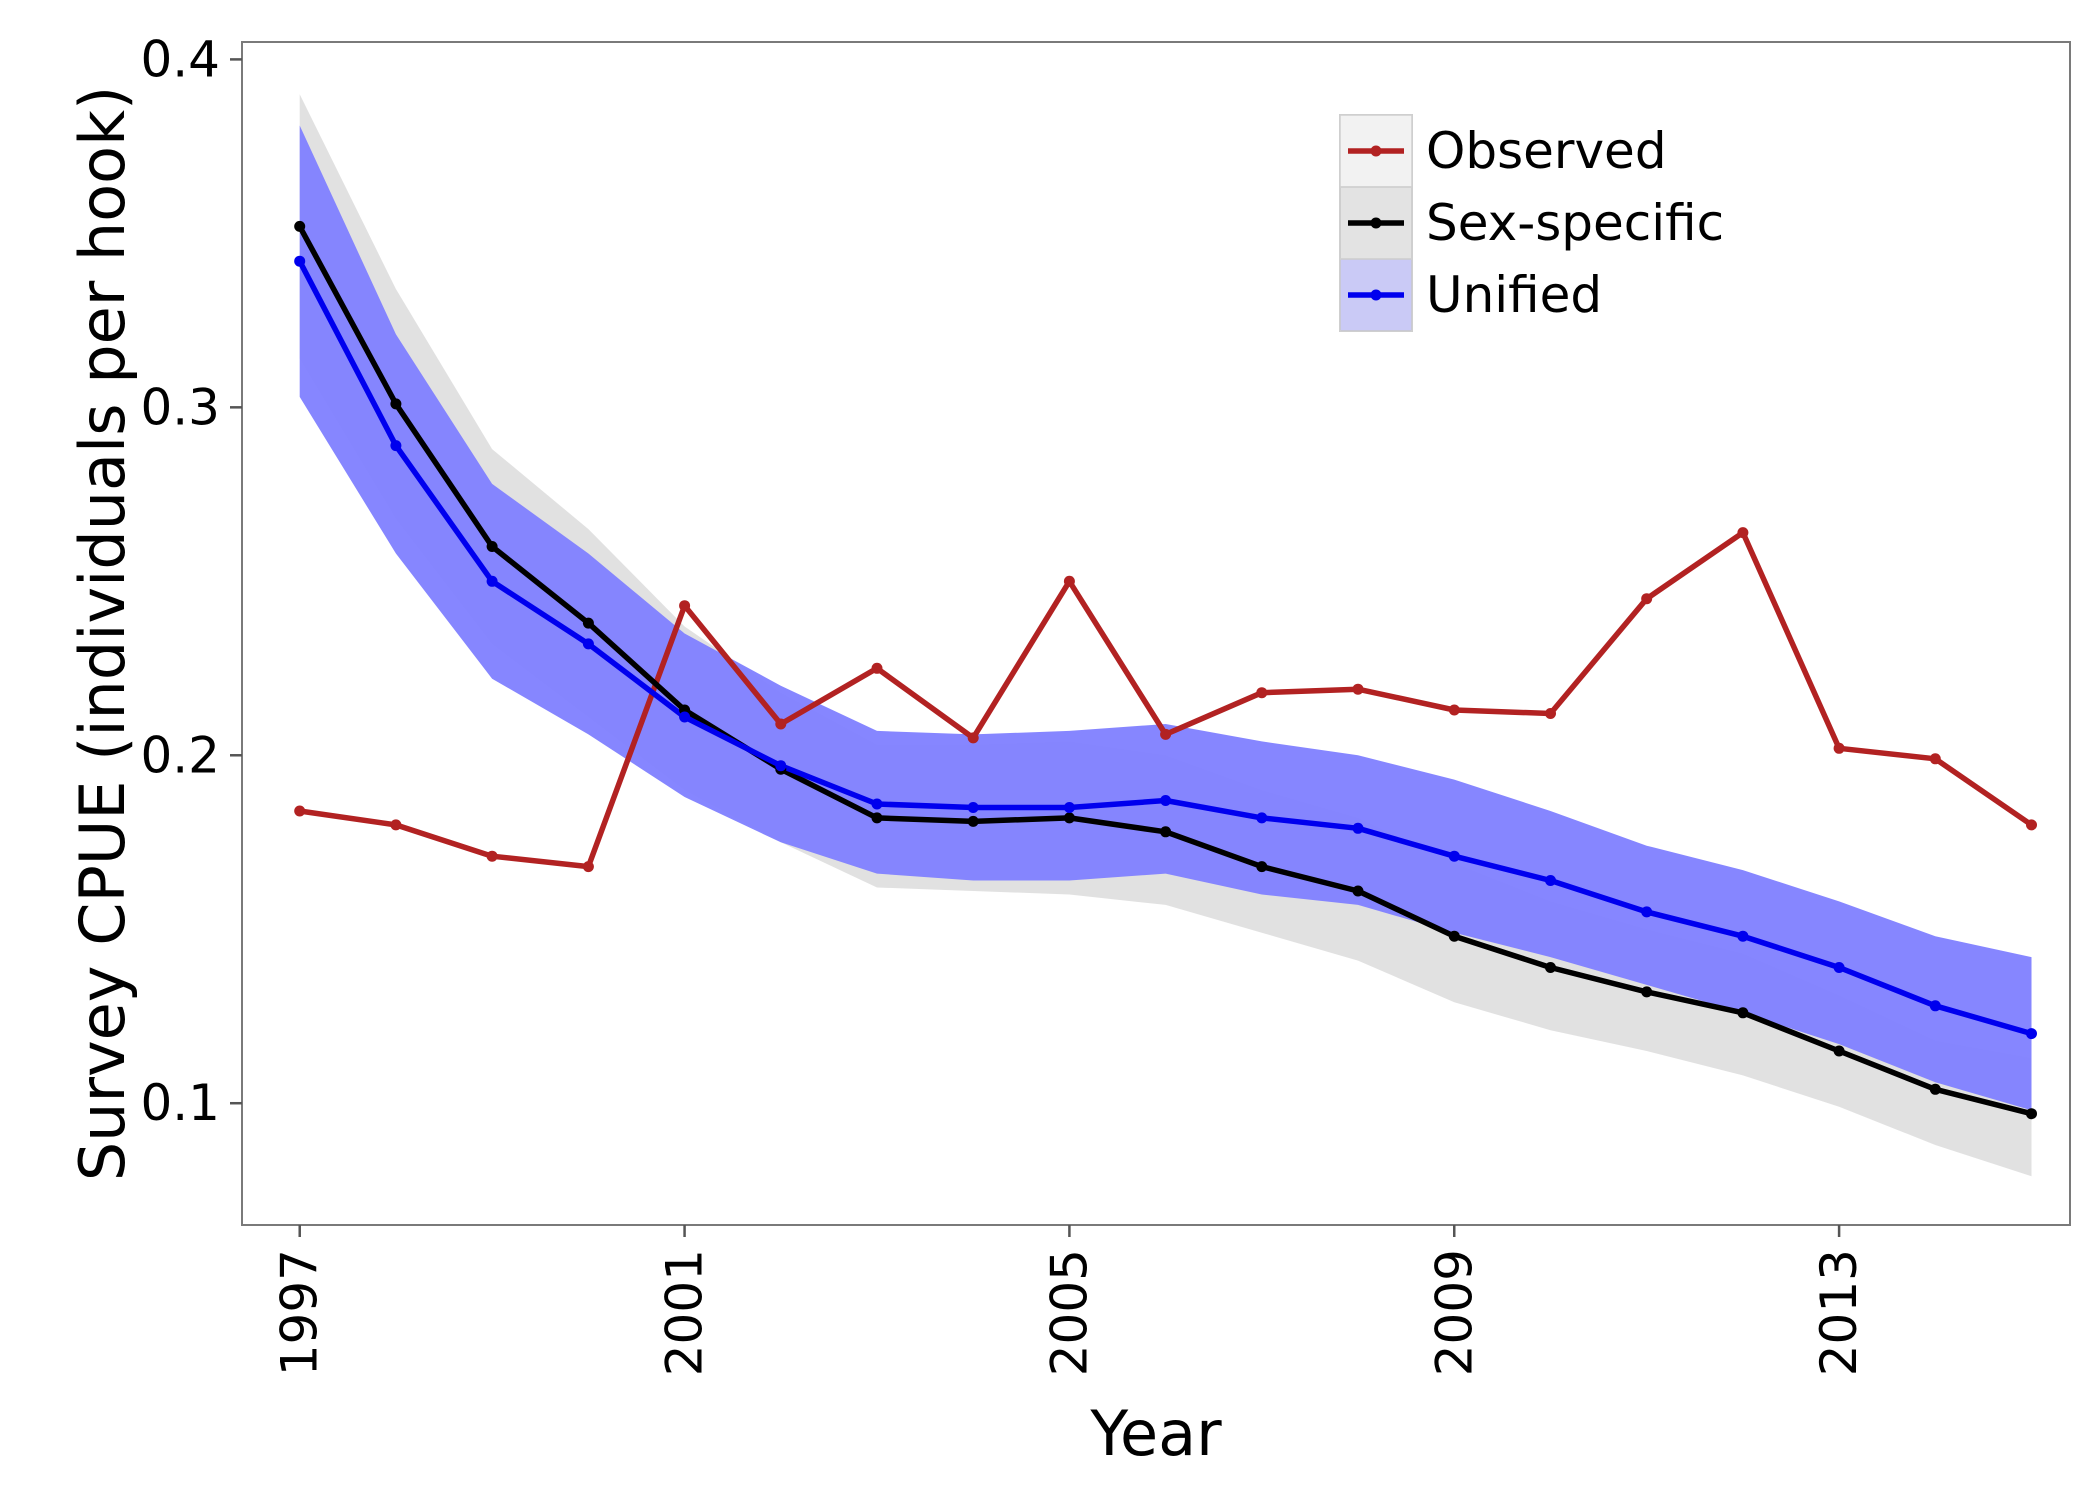  What do you see at coordinates (1376, 295) in the screenshot?
I see `legend-point-unified` at bounding box center [1376, 295].